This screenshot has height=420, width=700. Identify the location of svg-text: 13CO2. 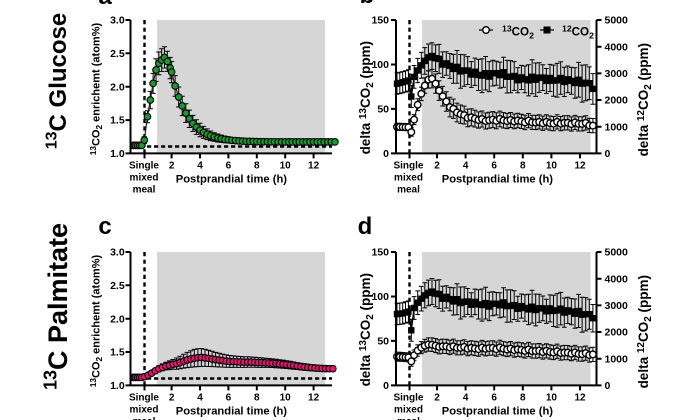
(518, 32).